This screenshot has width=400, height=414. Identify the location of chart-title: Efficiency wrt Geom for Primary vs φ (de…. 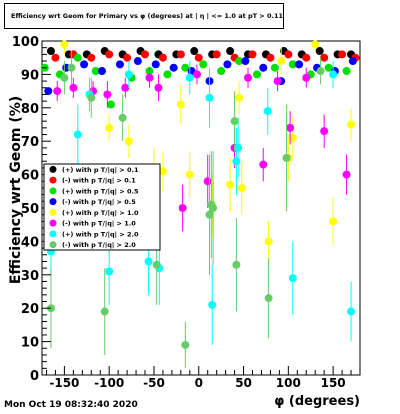
(147, 16).